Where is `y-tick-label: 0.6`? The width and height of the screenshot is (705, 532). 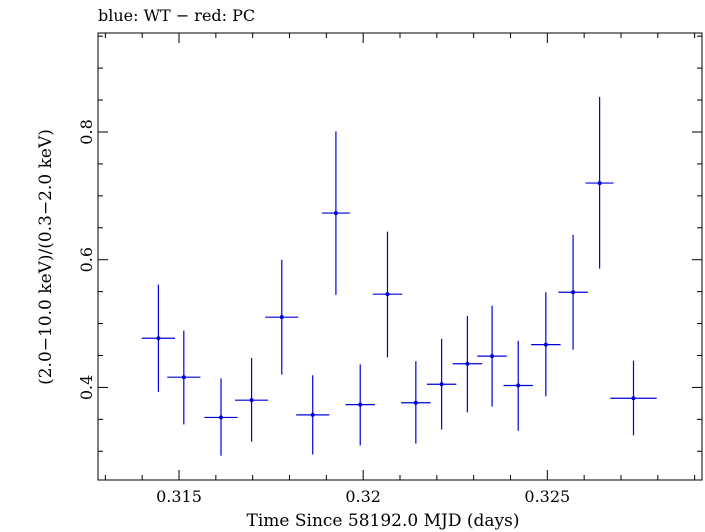
y-tick-label: 0.6 is located at coordinates (86, 259).